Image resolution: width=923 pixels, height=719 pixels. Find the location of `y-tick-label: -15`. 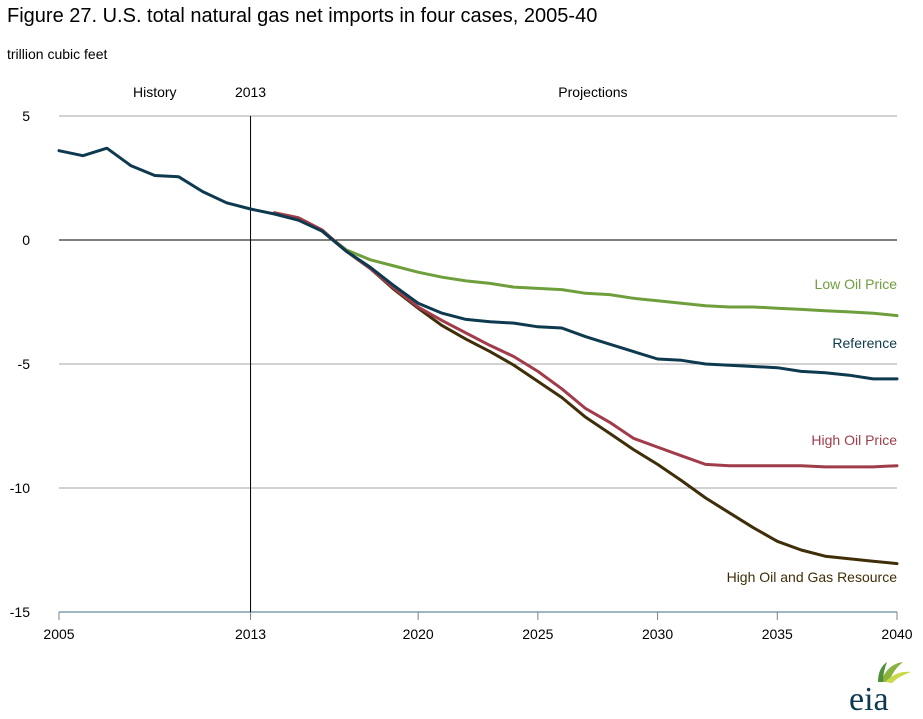

y-tick-label: -15 is located at coordinates (20, 612).